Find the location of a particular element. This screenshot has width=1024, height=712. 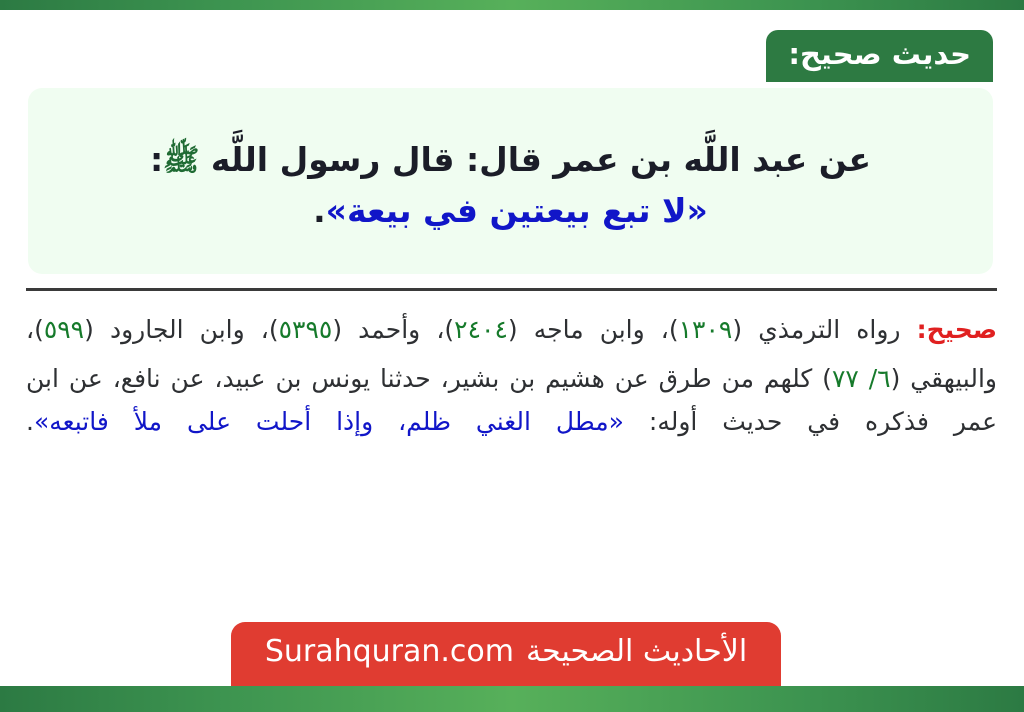

citation-text: )، وابن ماجه ( is located at coordinates (593, 329).